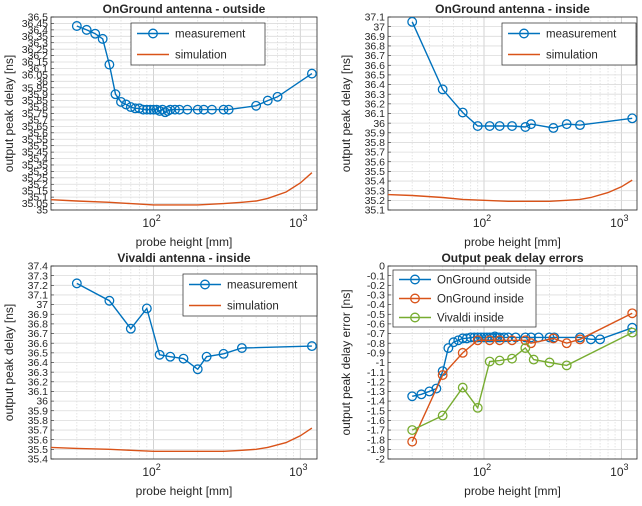 This screenshot has height=506, width=642. I want to click on y-tick-label: -1, so click(380, 363).